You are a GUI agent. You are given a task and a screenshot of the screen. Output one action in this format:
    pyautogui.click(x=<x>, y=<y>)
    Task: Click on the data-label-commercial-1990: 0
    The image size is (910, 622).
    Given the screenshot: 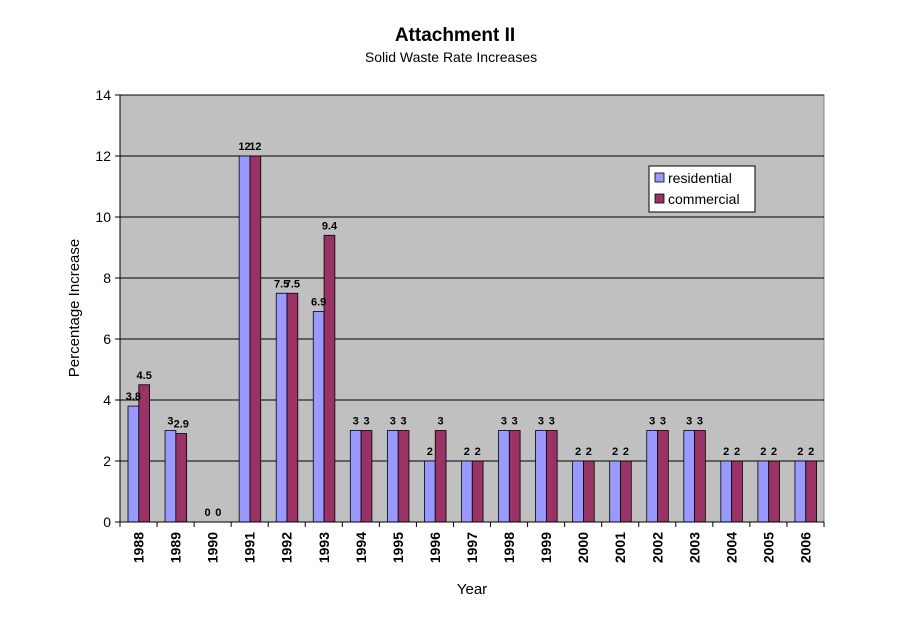 What is the action you would take?
    pyautogui.click(x=218, y=513)
    